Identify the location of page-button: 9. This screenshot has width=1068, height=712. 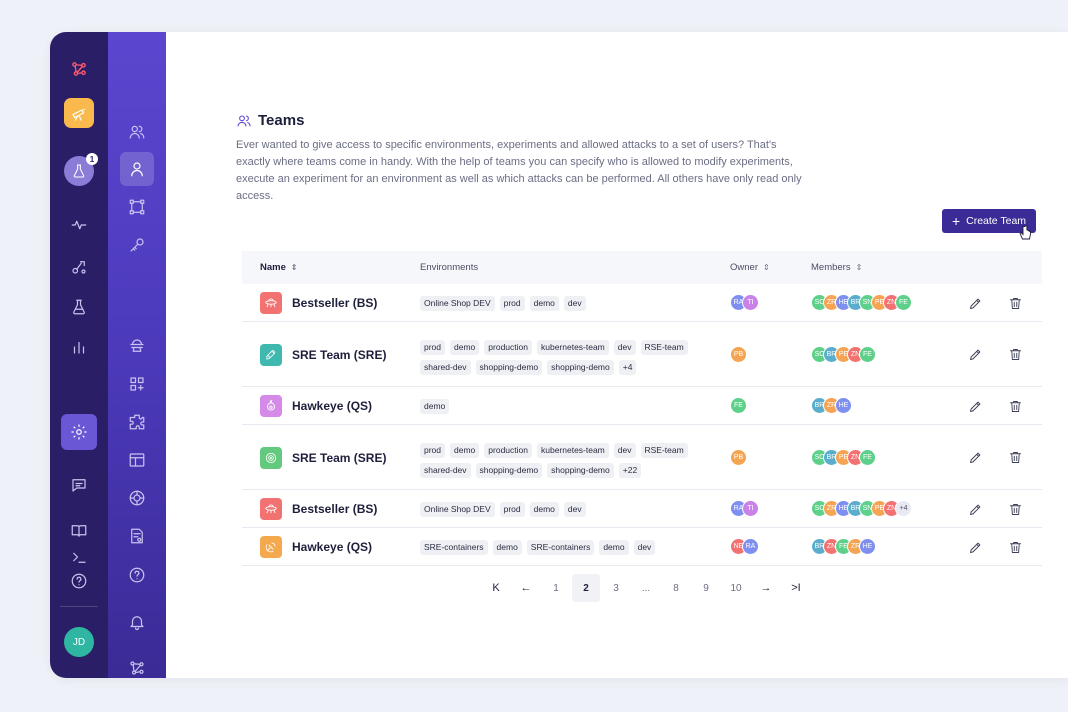
(706, 588).